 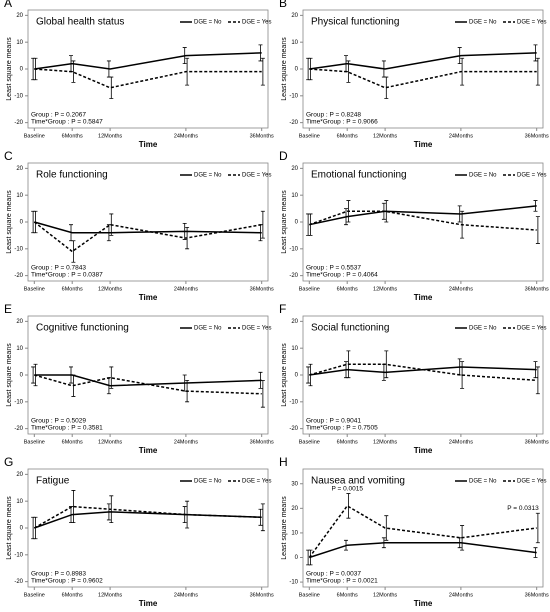 What do you see at coordinates (283, 156) in the screenshot?
I see `panel-label: D` at bounding box center [283, 156].